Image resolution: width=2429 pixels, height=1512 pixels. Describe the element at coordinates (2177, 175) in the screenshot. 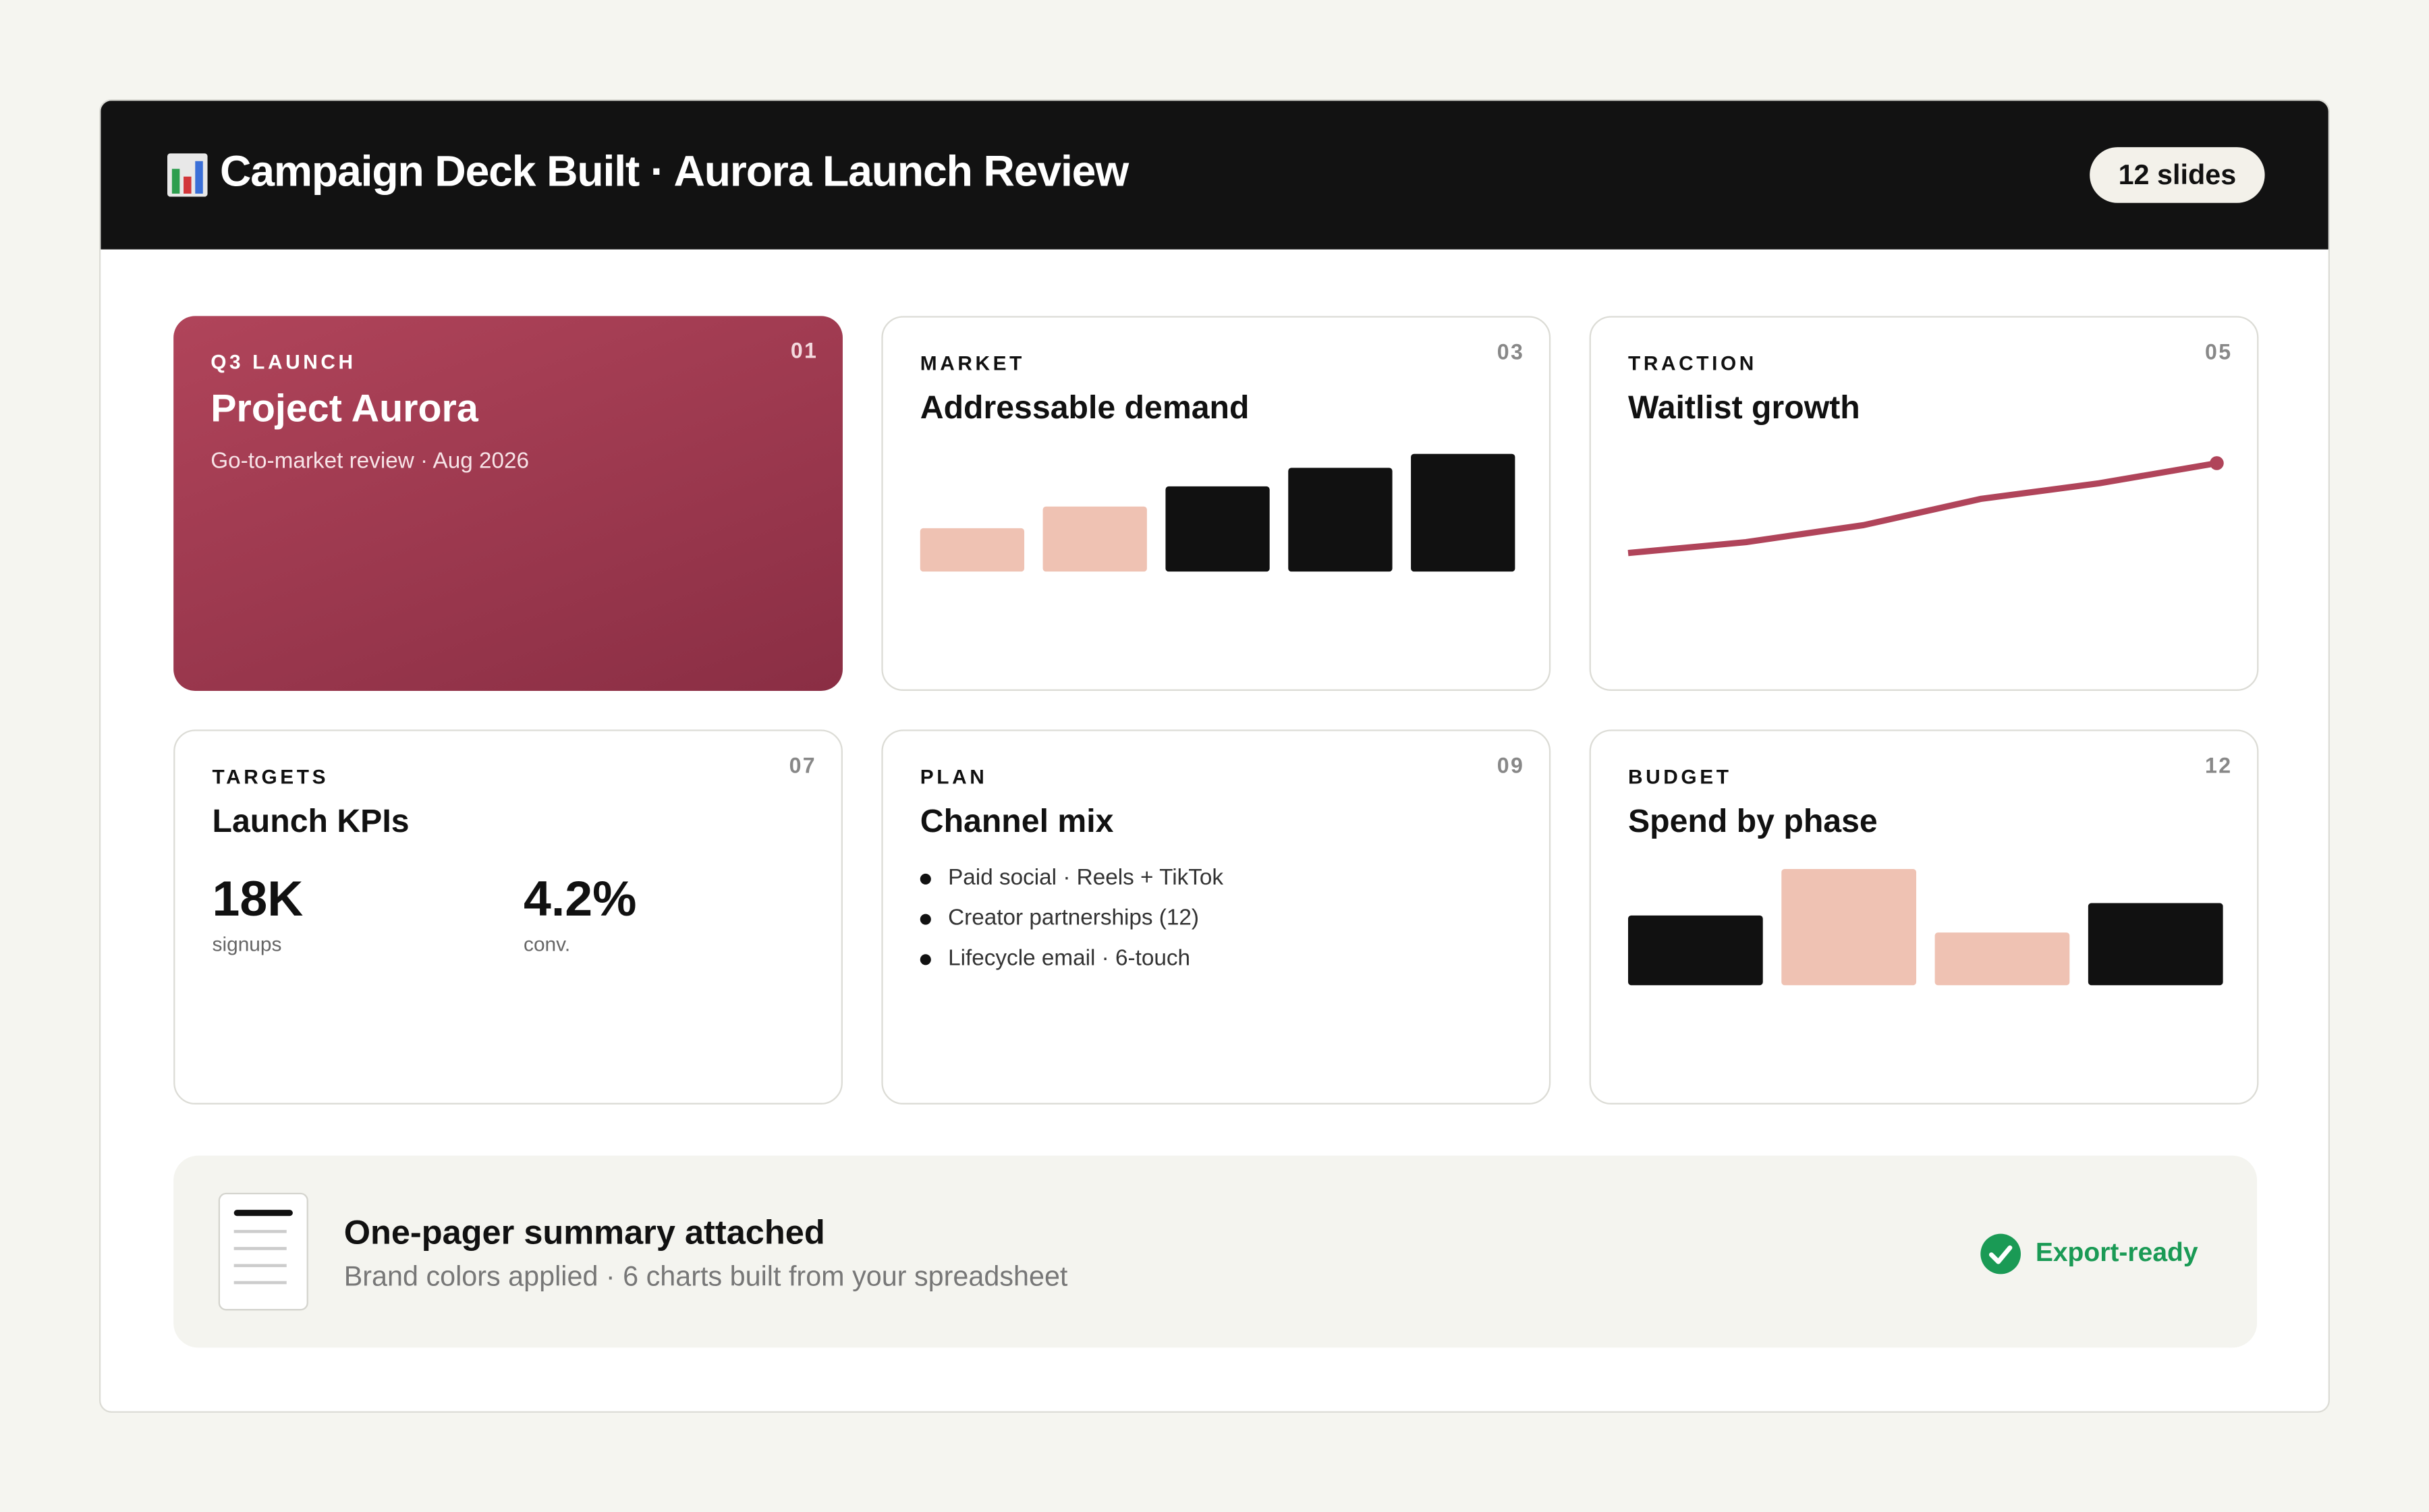

I see `slide-count-badge: 12 slides` at that location.